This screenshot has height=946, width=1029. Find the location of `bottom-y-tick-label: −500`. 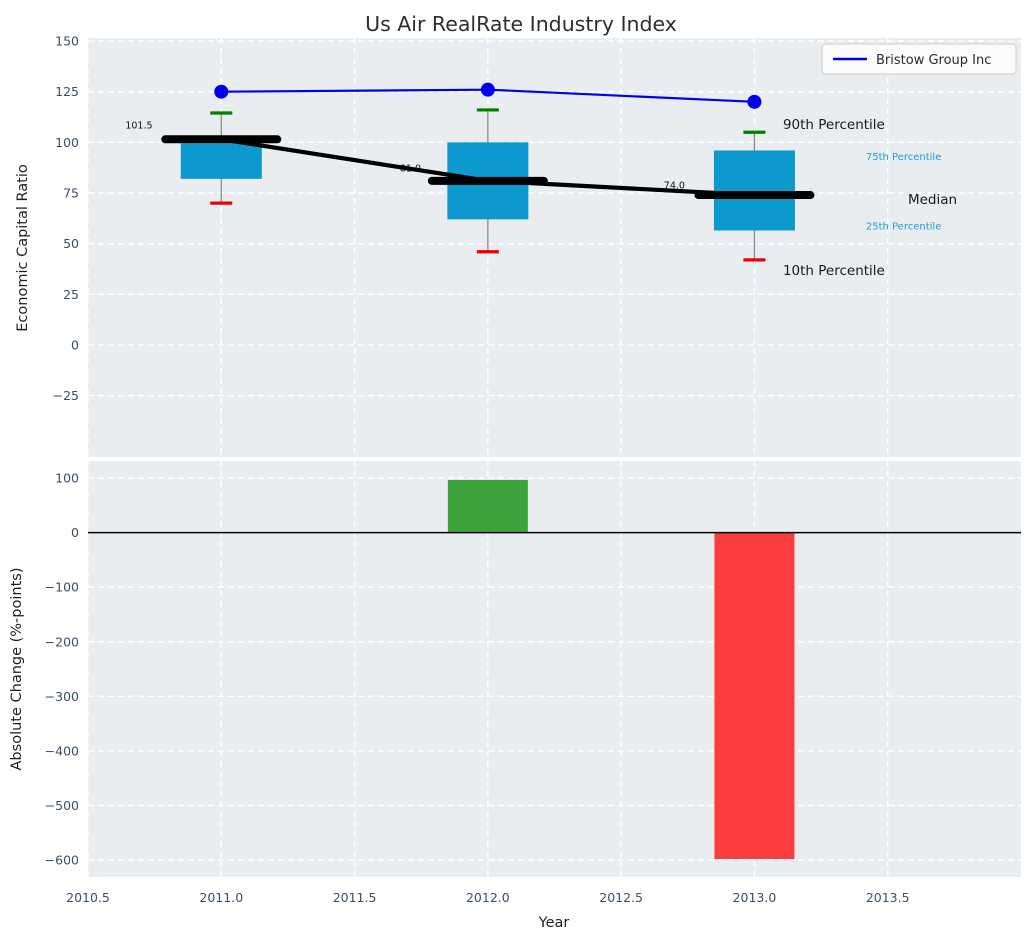

bottom-y-tick-label: −500 is located at coordinates (62, 805).